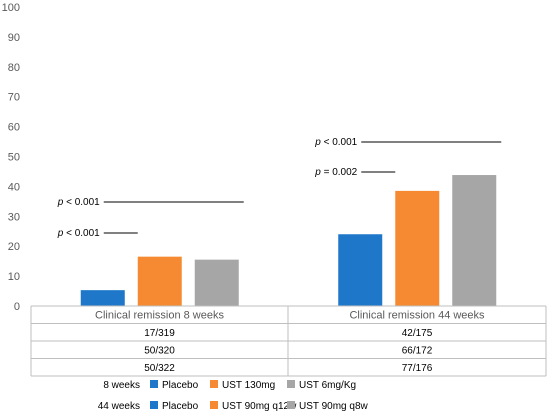  I want to click on y-tick-label: 40, so click(14, 187).